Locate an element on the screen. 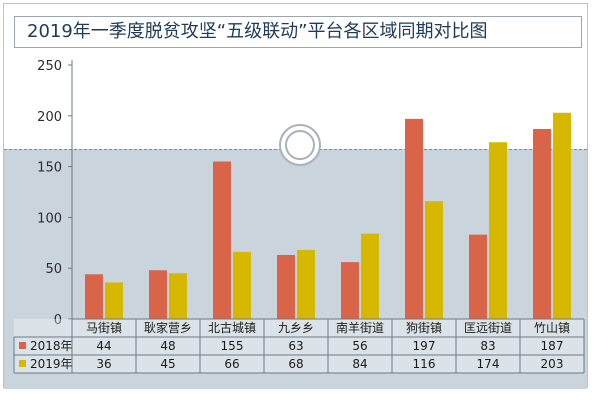 The image size is (600, 400). data-label: 48 is located at coordinates (167, 346).